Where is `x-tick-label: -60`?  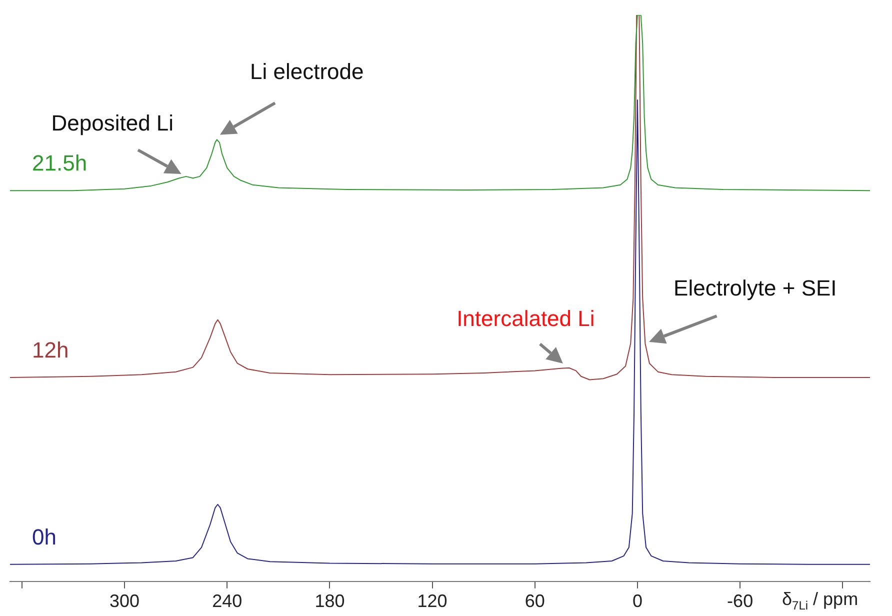 x-tick-label: -60 is located at coordinates (740, 601).